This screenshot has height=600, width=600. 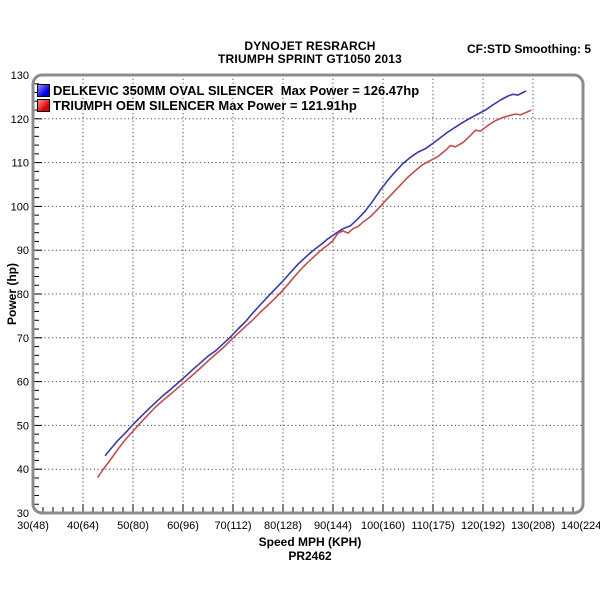 I want to click on y-tick-label: 110, so click(x=20, y=164).